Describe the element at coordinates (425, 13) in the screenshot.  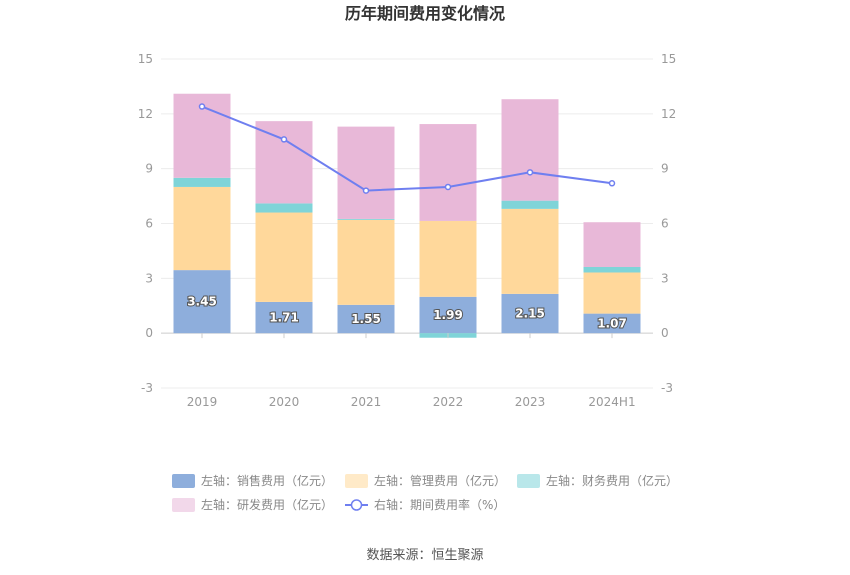
I see `chart-title: 历年期间费用变化情况` at that location.